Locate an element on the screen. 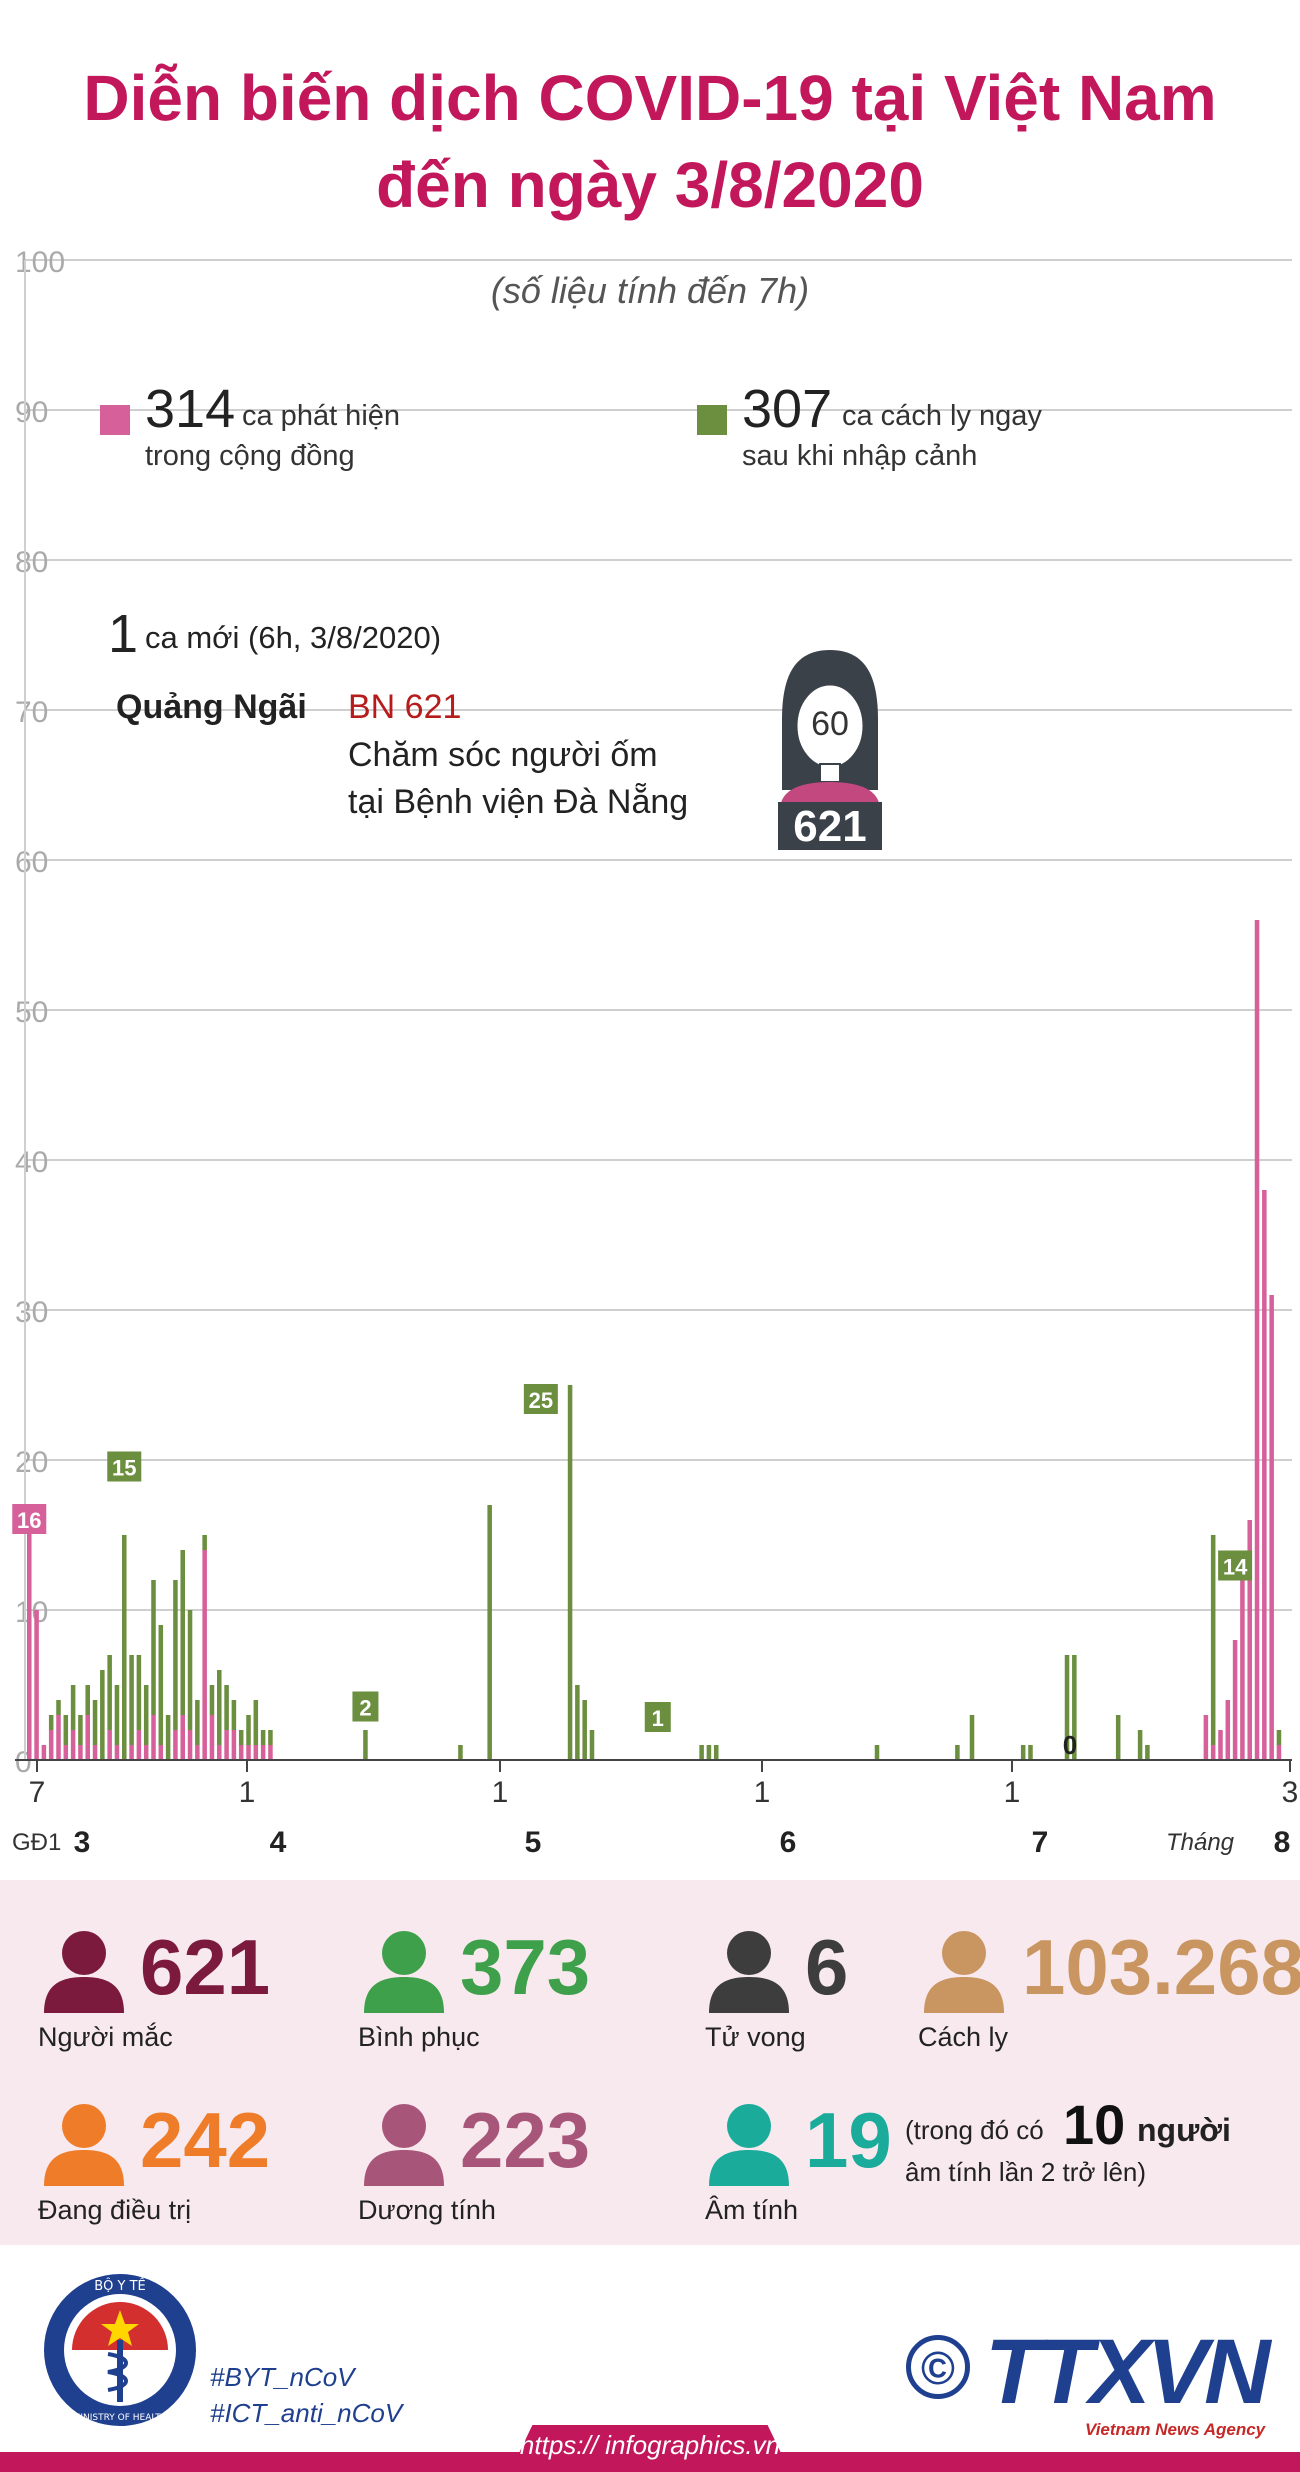 The height and width of the screenshot is (2472, 1300). data-label: 15 is located at coordinates (124, 1468).